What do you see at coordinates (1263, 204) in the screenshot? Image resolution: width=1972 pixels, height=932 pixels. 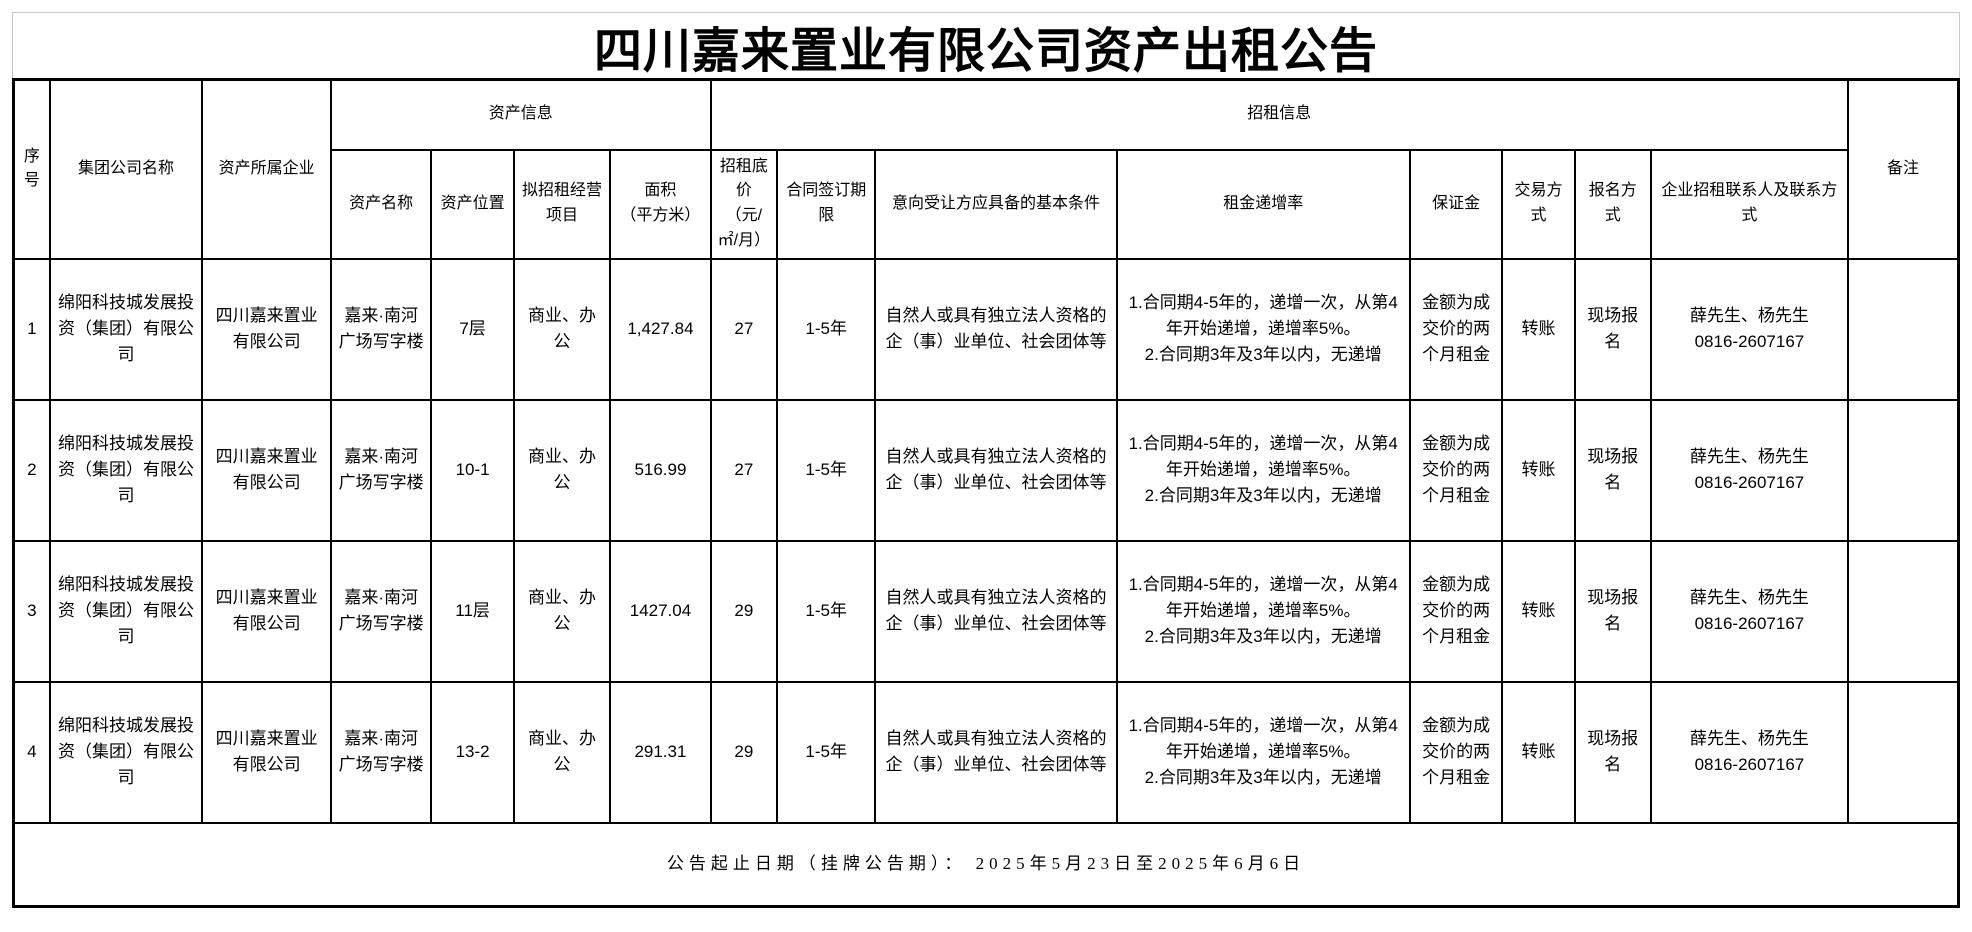 I see `header-rent-increase: 租金递增率` at bounding box center [1263, 204].